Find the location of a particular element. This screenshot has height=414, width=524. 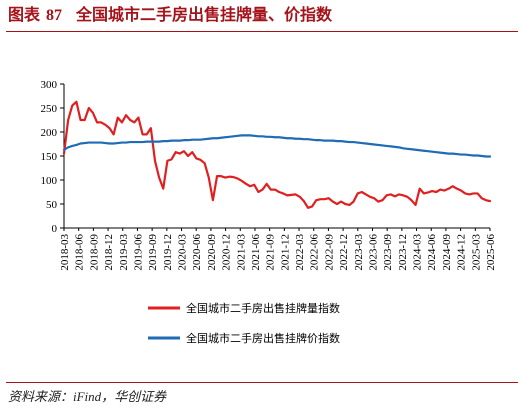

x-tick-label: 2020-12 is located at coordinates (227, 252).